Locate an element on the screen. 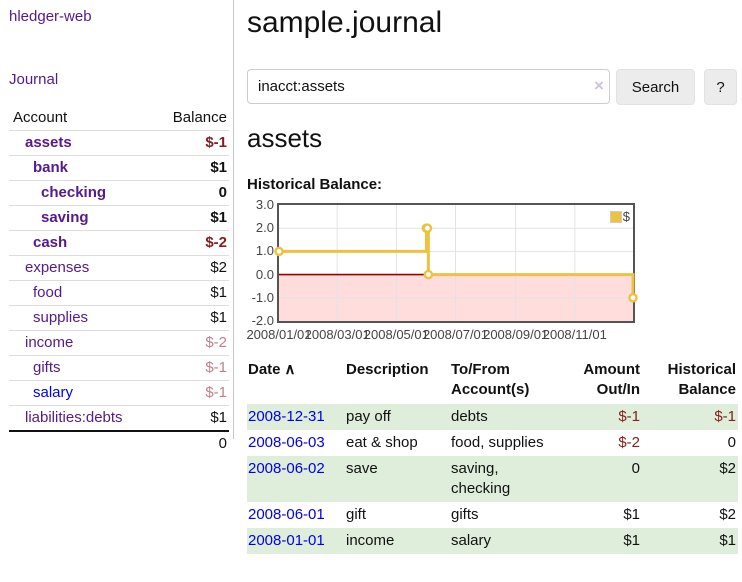 Image resolution: width=742 pixels, height=582 pixels. legend-swatch-icon is located at coordinates (615, 216).